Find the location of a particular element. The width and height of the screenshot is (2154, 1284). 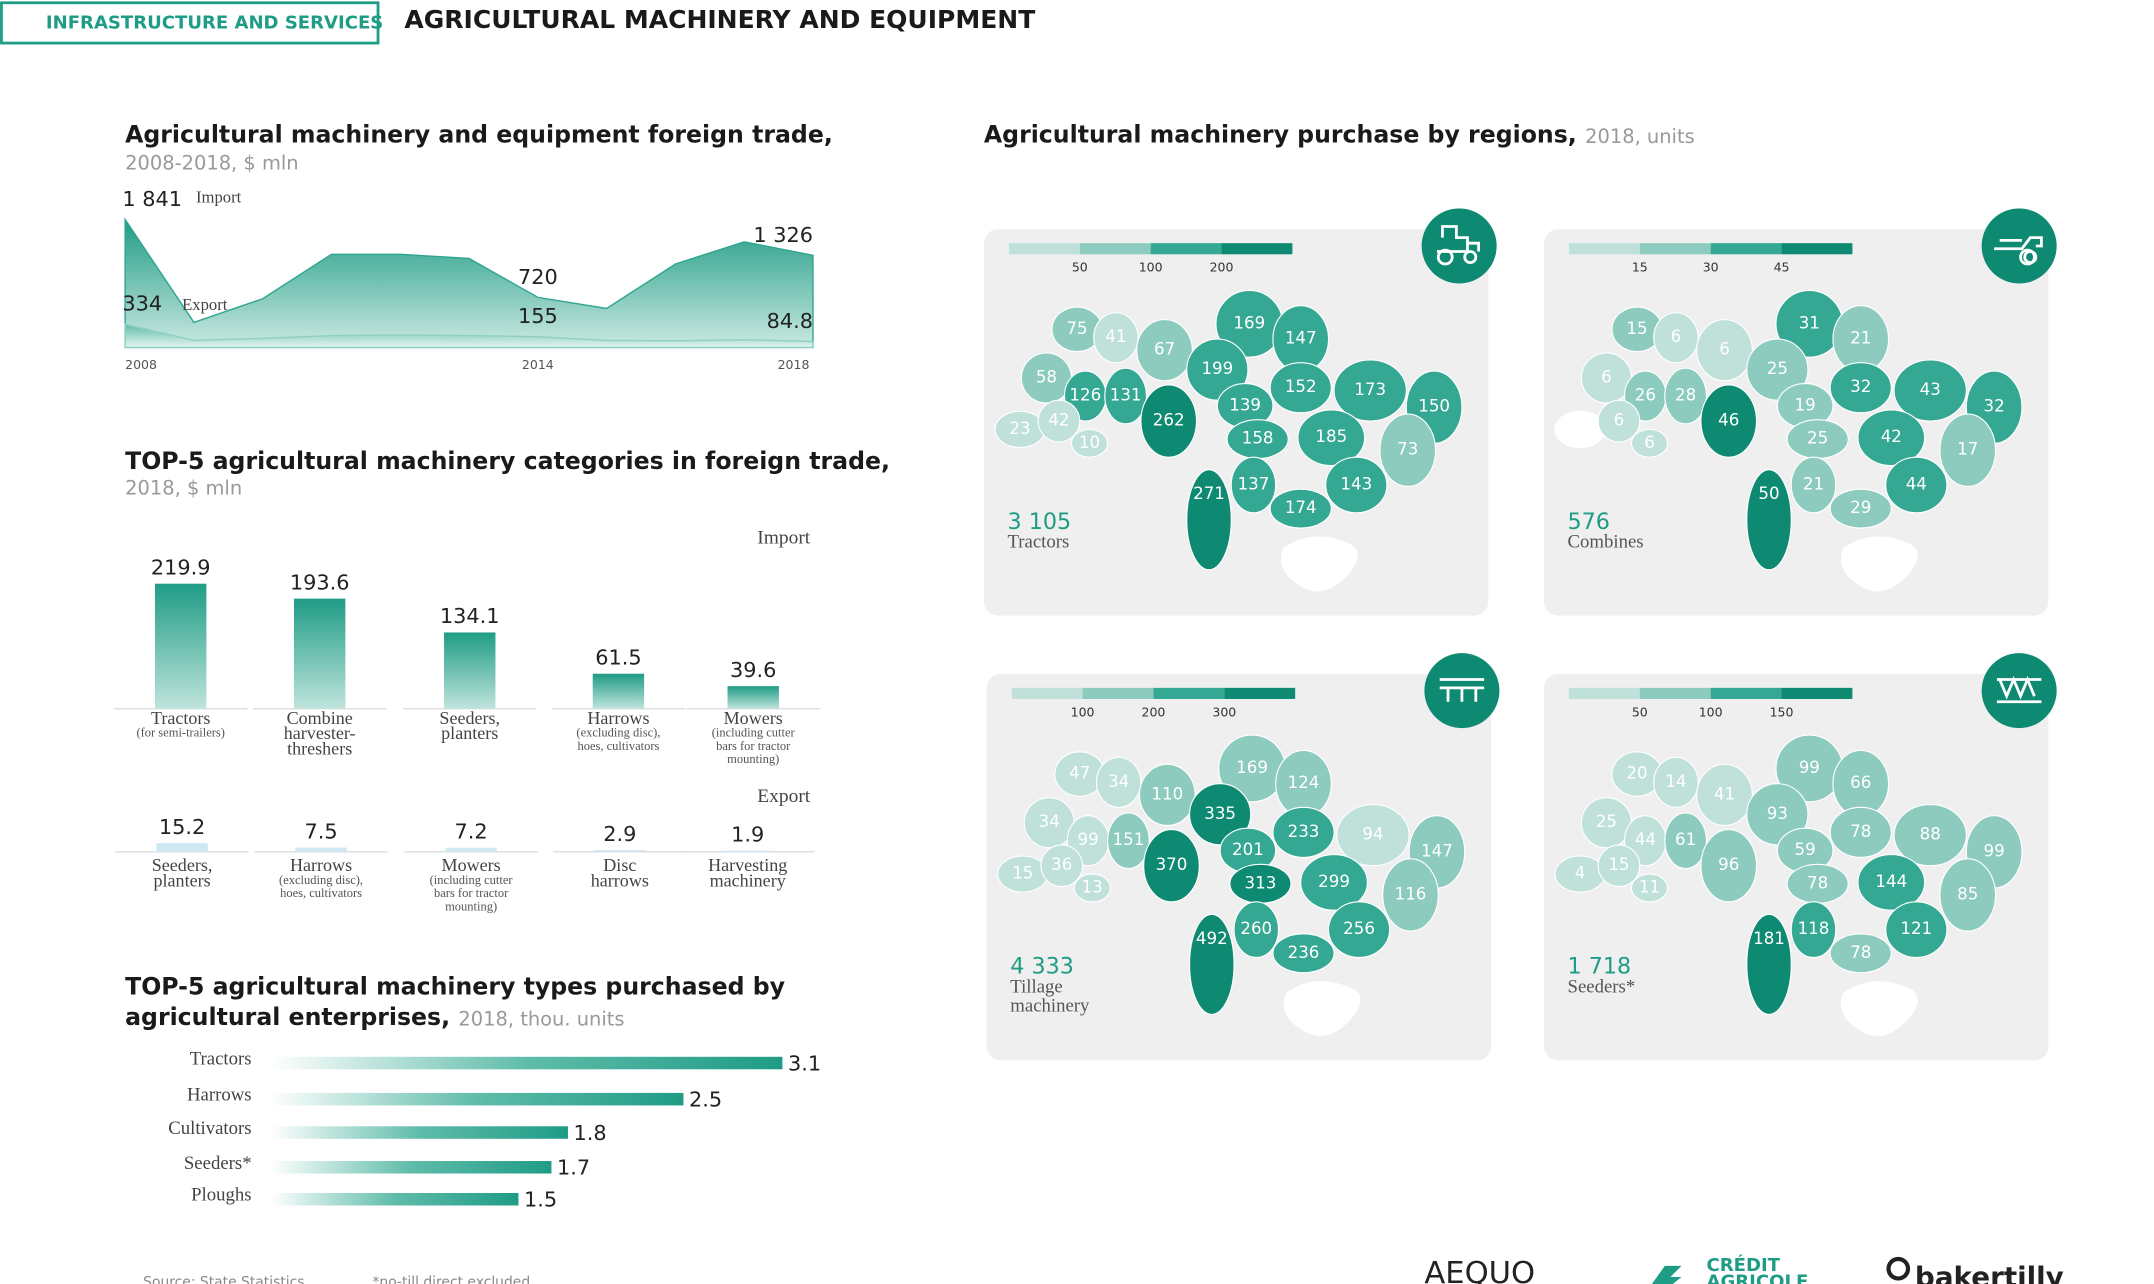

region-label: 124 is located at coordinates (1304, 782).